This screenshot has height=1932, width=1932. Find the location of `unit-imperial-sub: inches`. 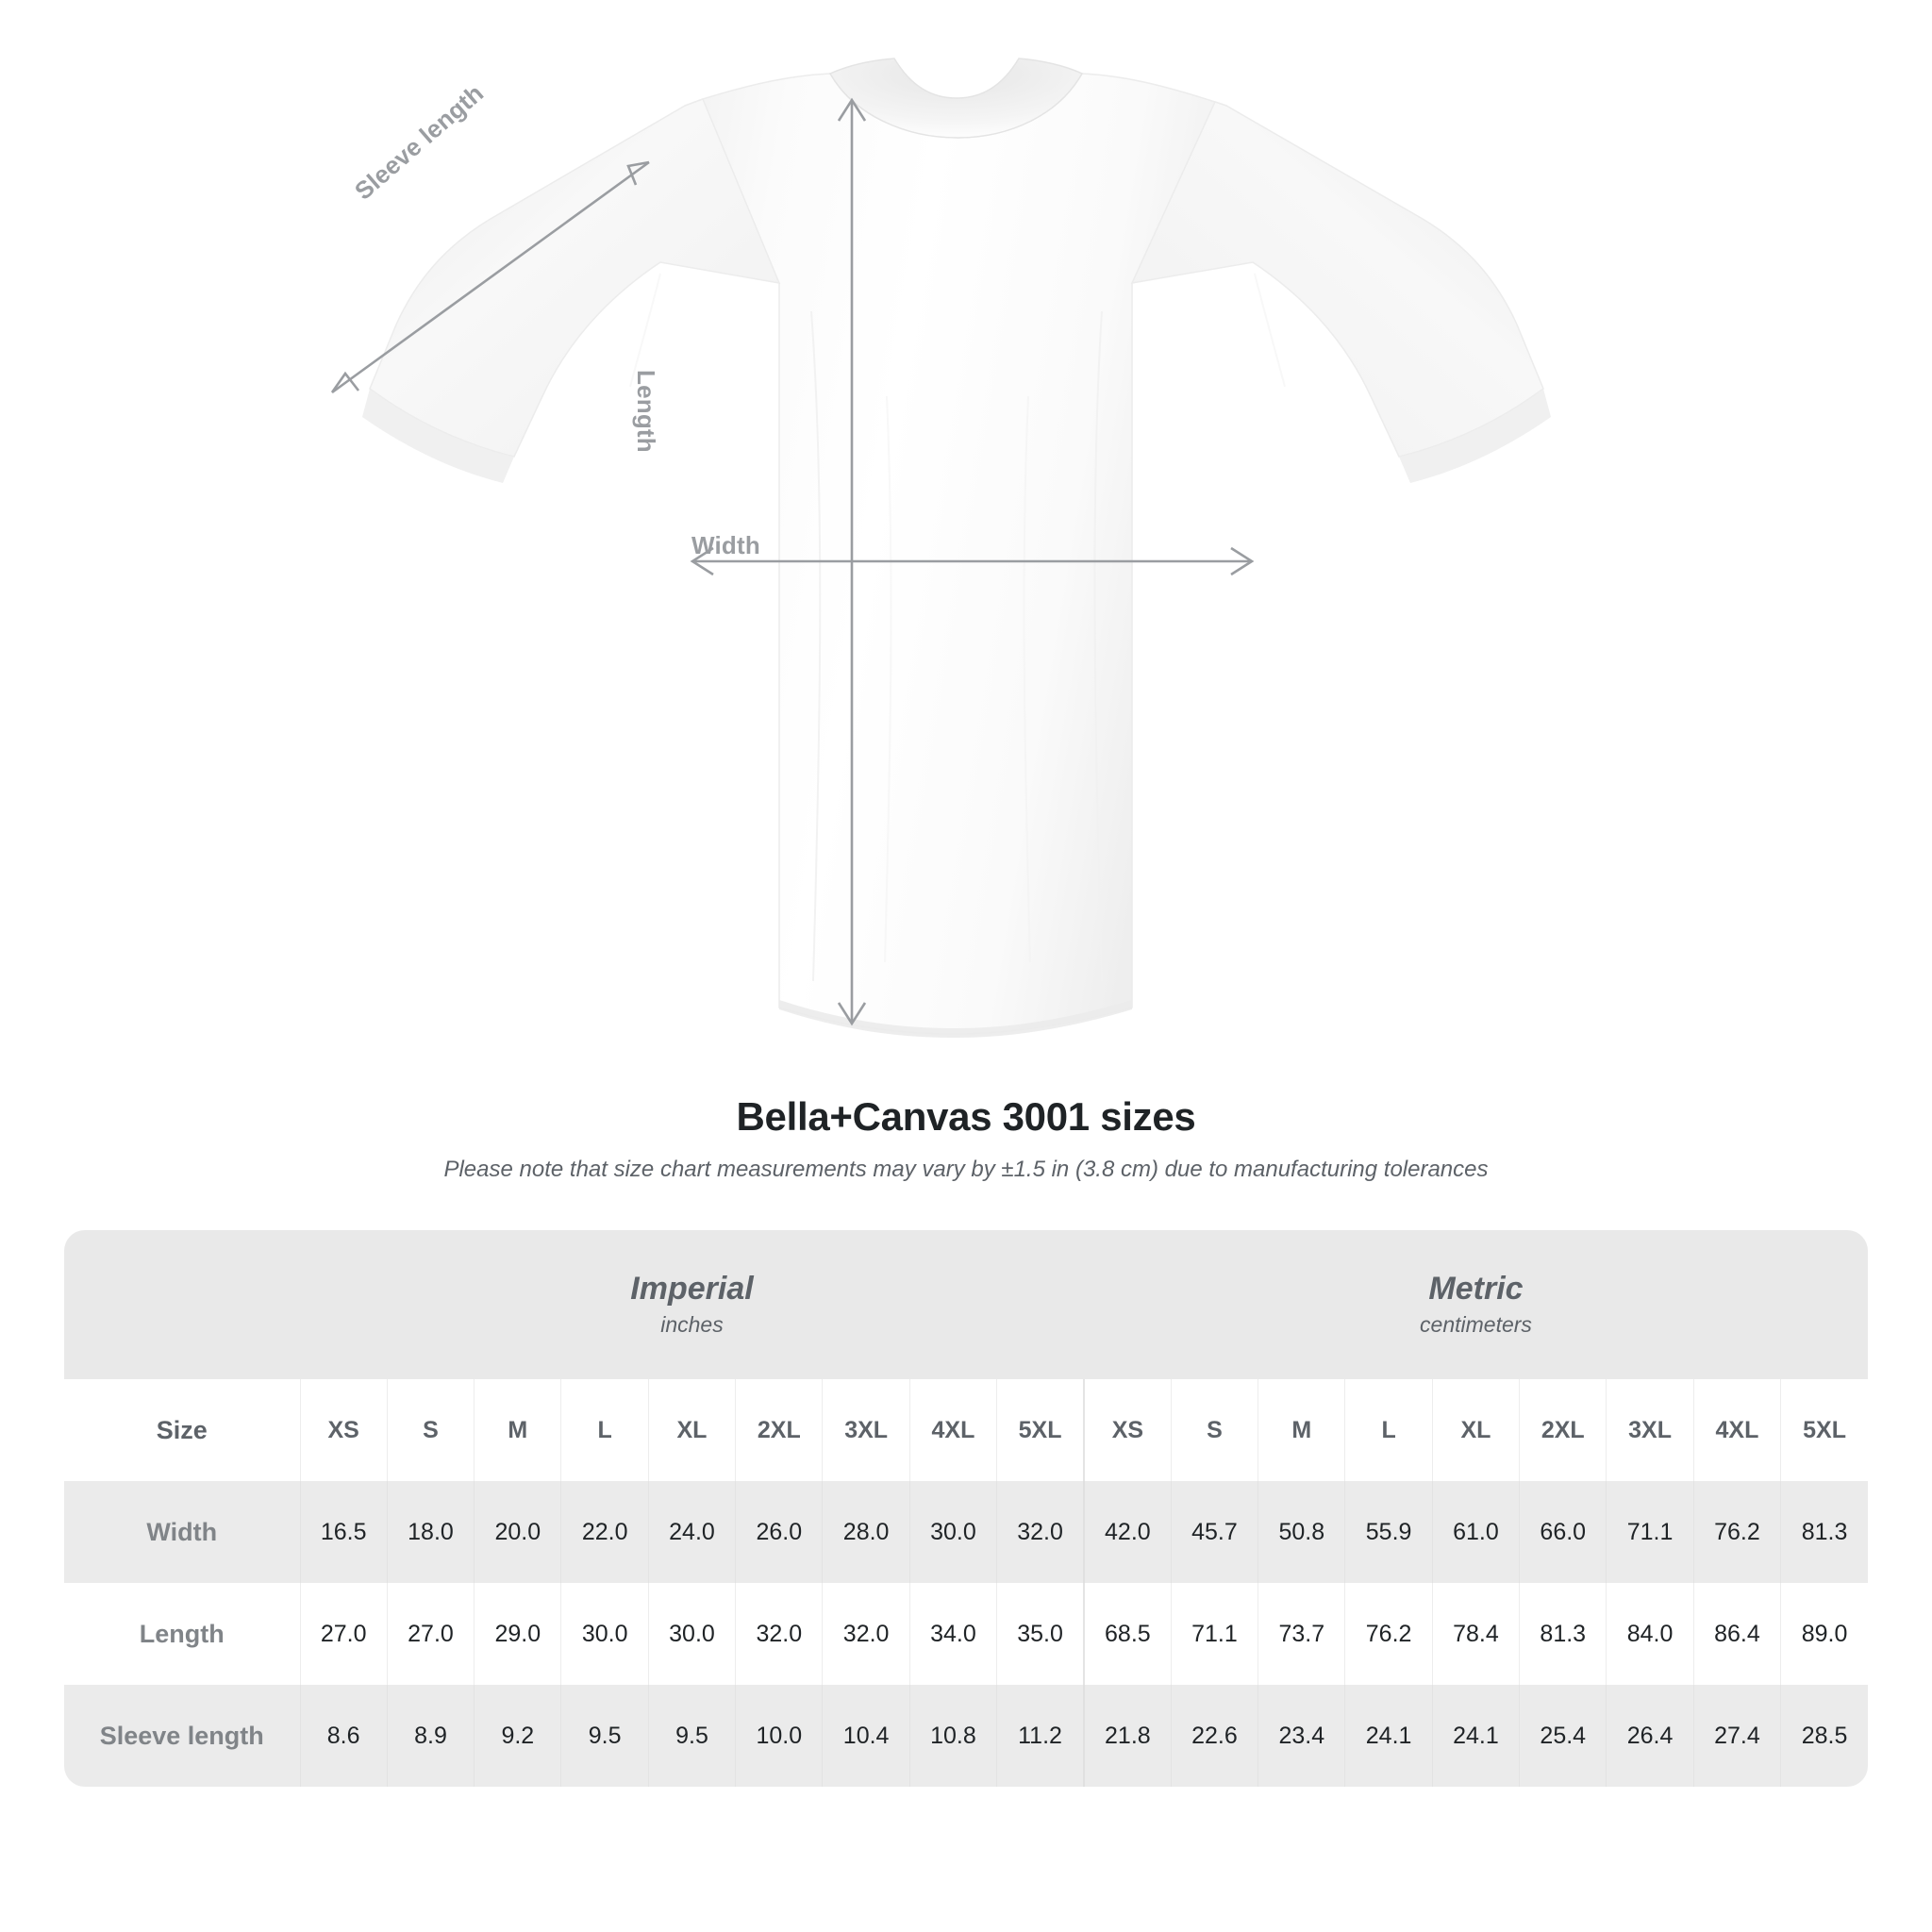

unit-imperial-sub: inches is located at coordinates (692, 1324).